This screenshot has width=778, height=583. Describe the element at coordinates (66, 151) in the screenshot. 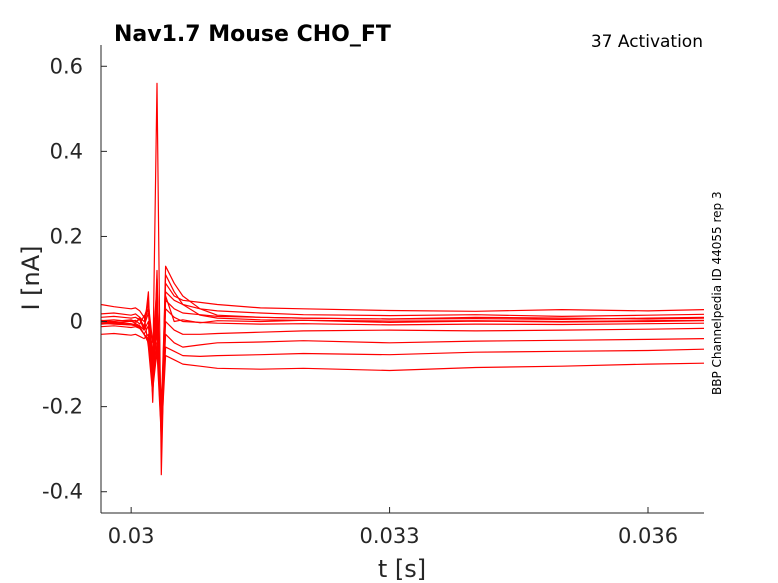

I see `y-tick-label: 0.4` at that location.